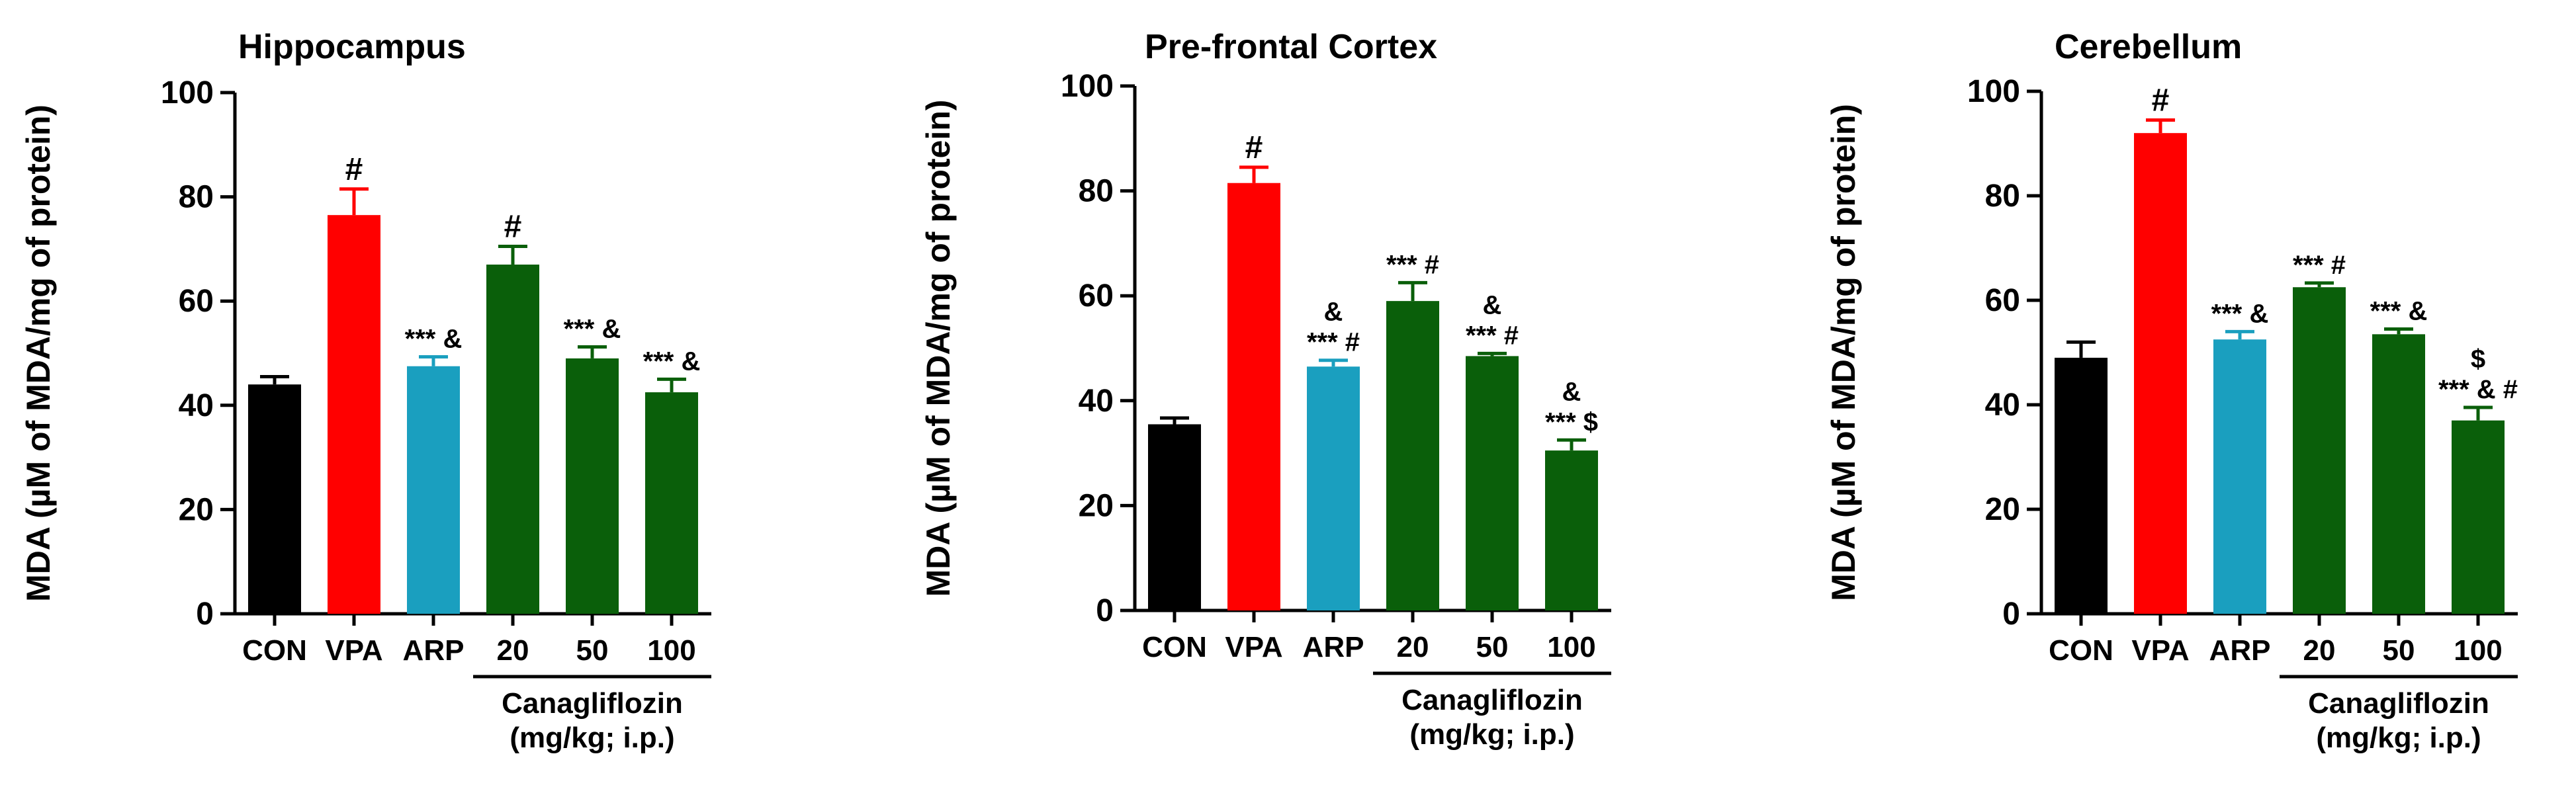 Image resolution: width=2576 pixels, height=795 pixels. What do you see at coordinates (1571, 422) in the screenshot?
I see `significance-marker: *** $` at bounding box center [1571, 422].